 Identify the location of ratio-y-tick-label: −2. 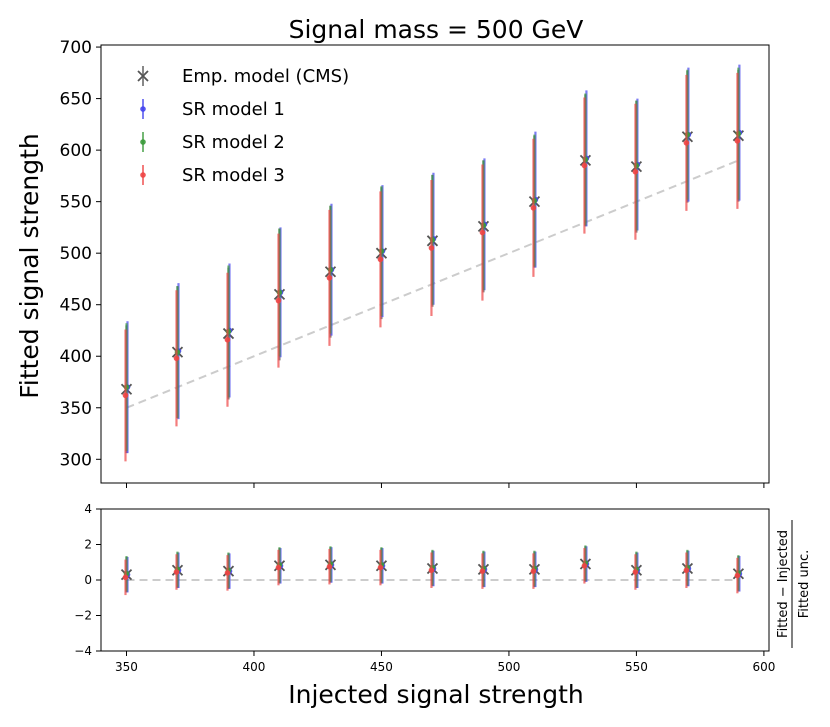
(83, 616).